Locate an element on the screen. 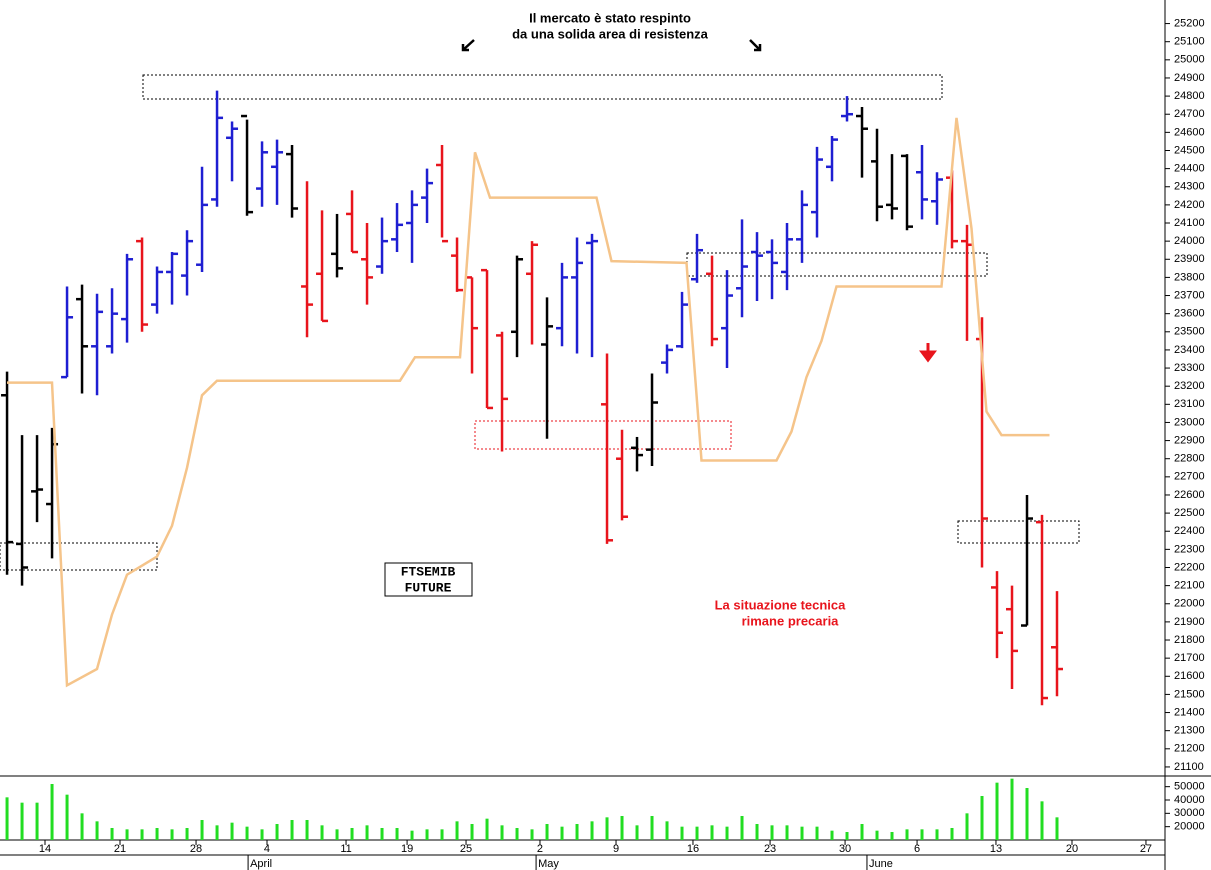  y-tick-label: 23100 is located at coordinates (1189, 404).